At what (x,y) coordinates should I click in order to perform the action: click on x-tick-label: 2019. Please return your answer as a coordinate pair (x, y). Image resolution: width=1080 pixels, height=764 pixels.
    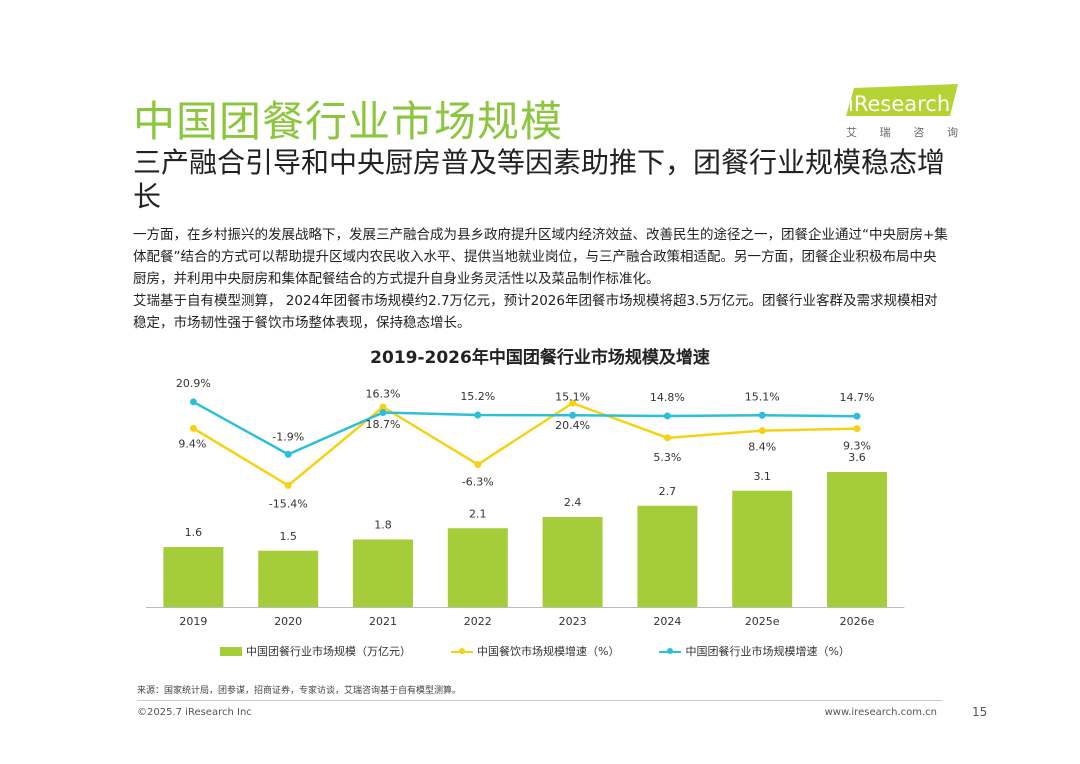
    Looking at the image, I should click on (193, 621).